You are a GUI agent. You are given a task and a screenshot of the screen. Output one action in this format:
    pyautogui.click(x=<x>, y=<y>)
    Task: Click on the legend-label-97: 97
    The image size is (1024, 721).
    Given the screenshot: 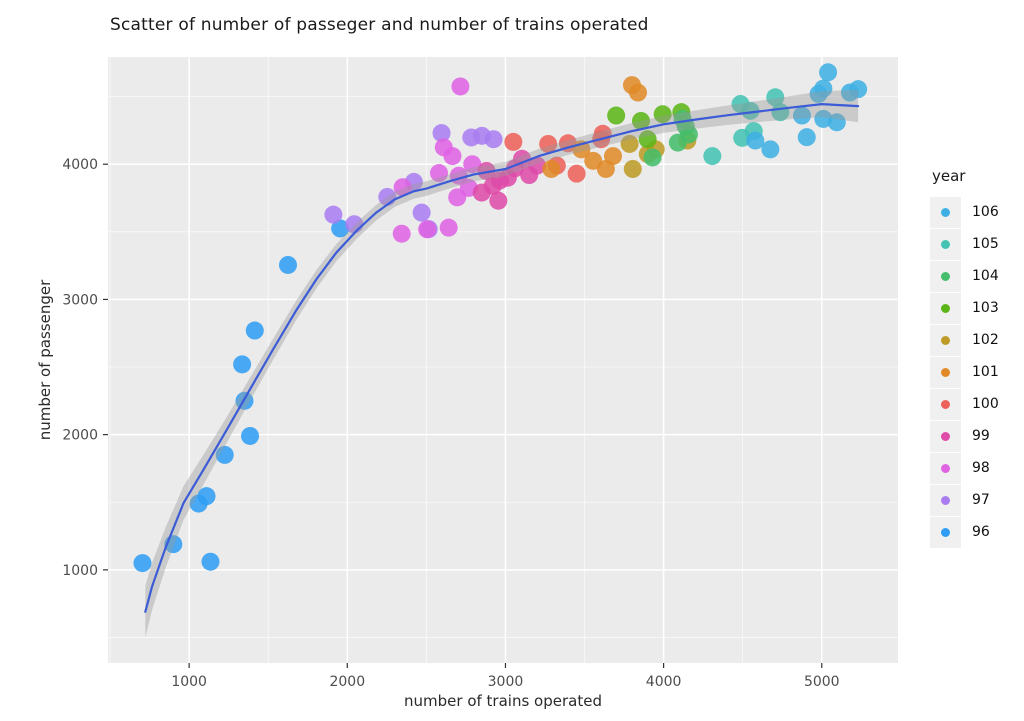 What is the action you would take?
    pyautogui.click(x=981, y=500)
    